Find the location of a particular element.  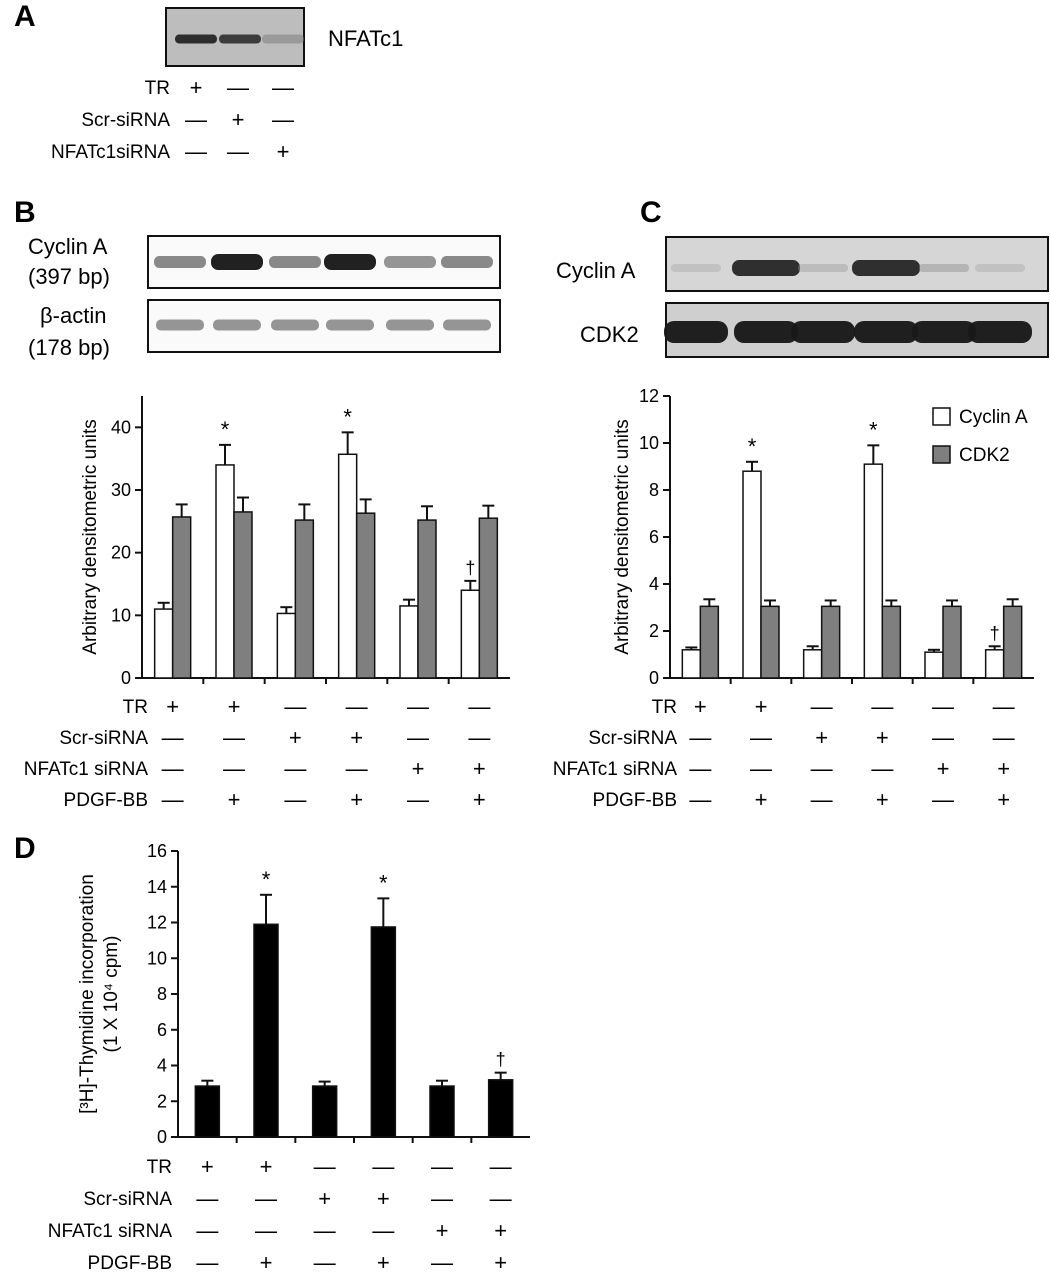

panel-letter-d: D is located at coordinates (25, 848).